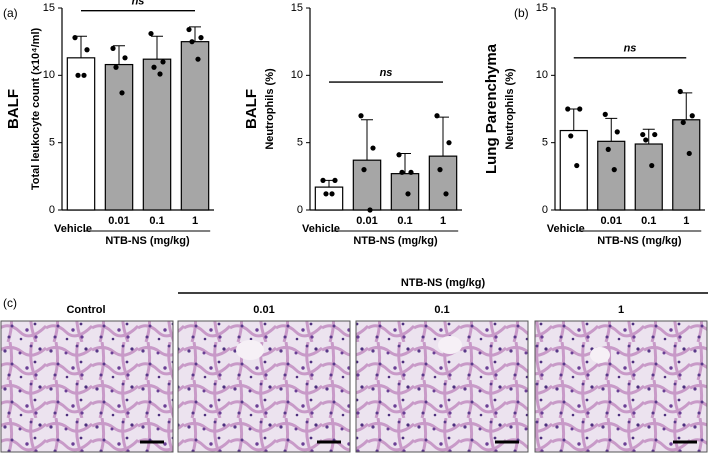 This screenshot has height=454, width=709. I want to click on micrograph, so click(87, 386).